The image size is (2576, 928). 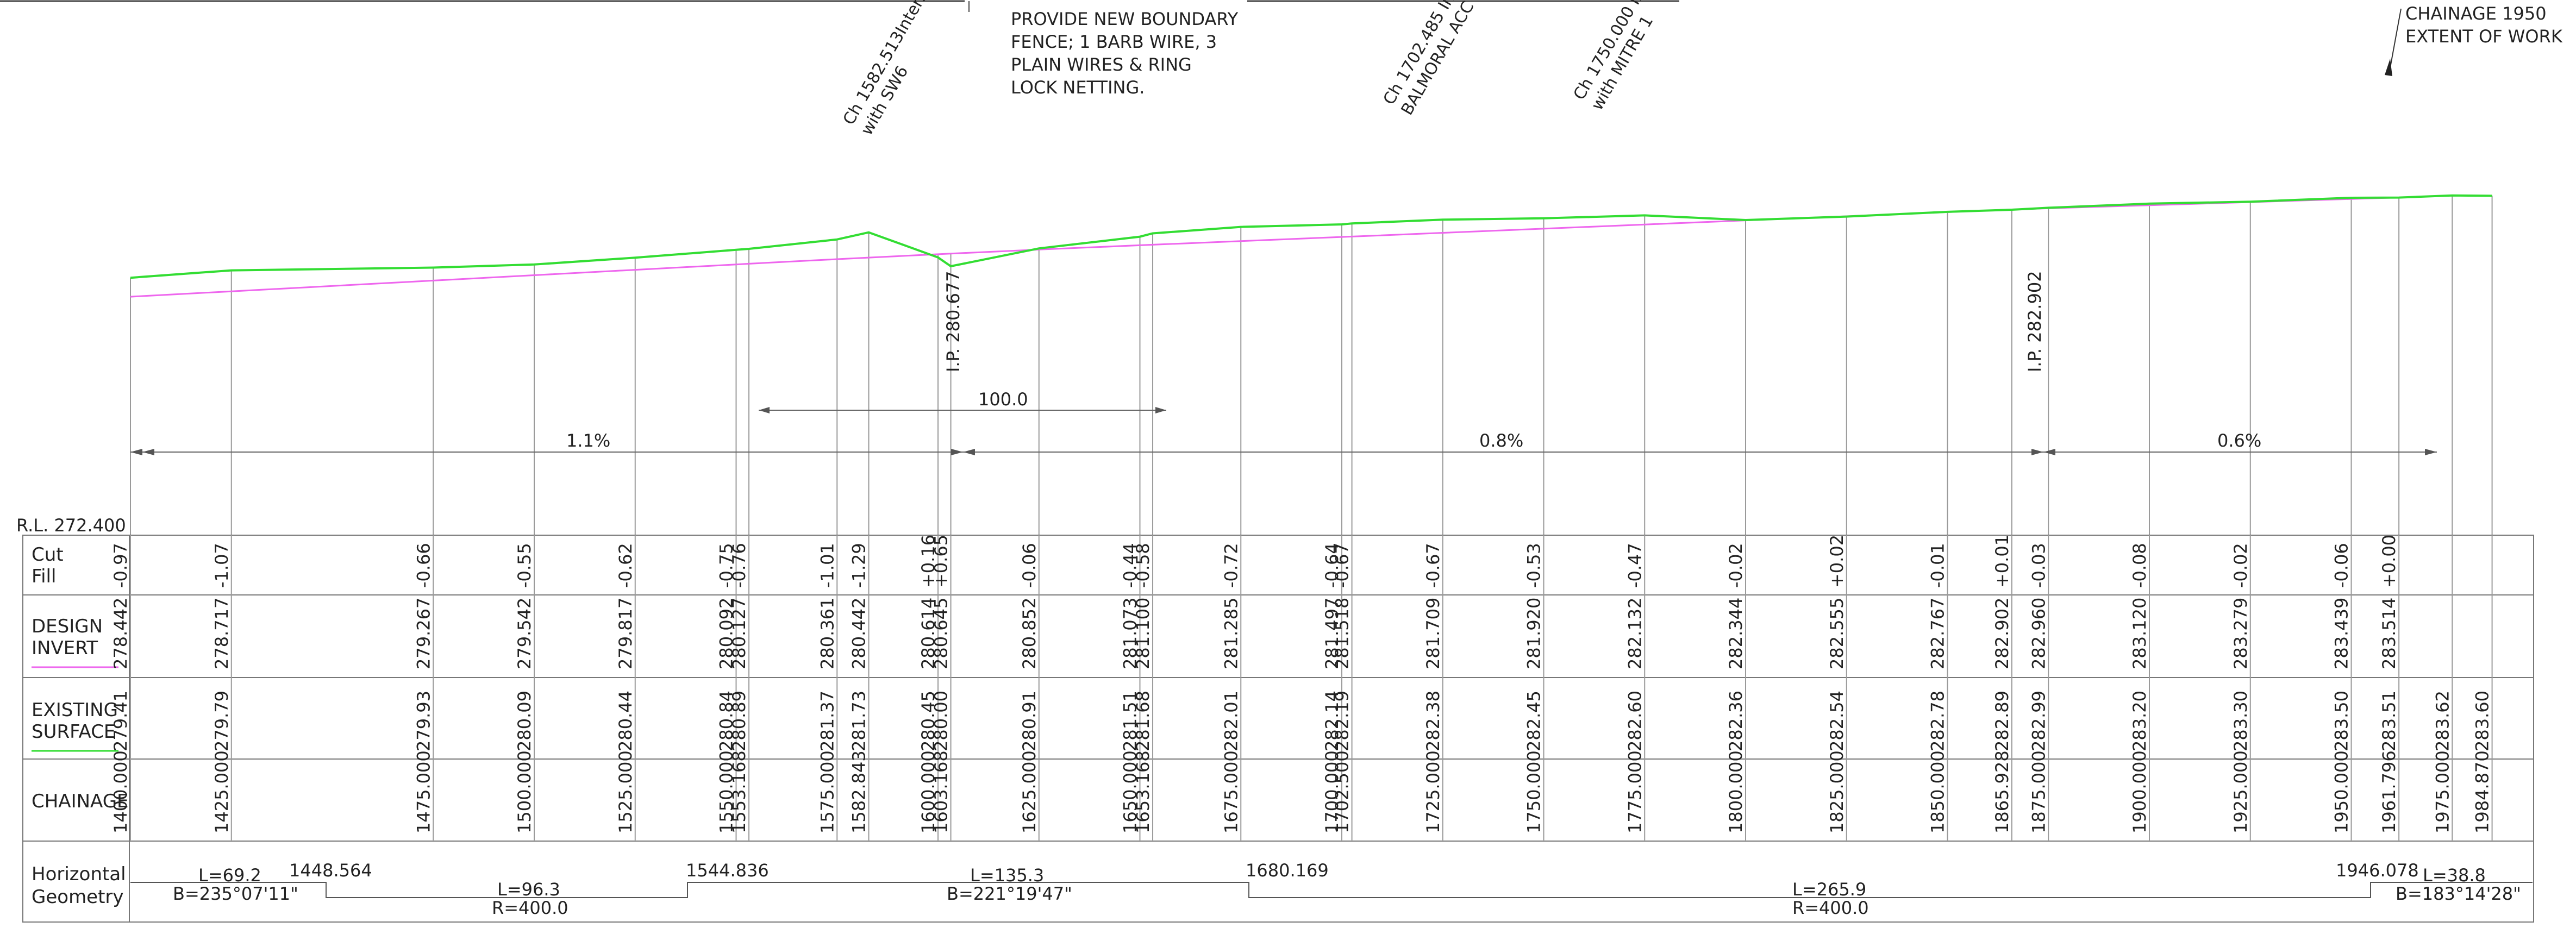 I want to click on cutfill-value-9: +0.16, so click(x=928, y=562).